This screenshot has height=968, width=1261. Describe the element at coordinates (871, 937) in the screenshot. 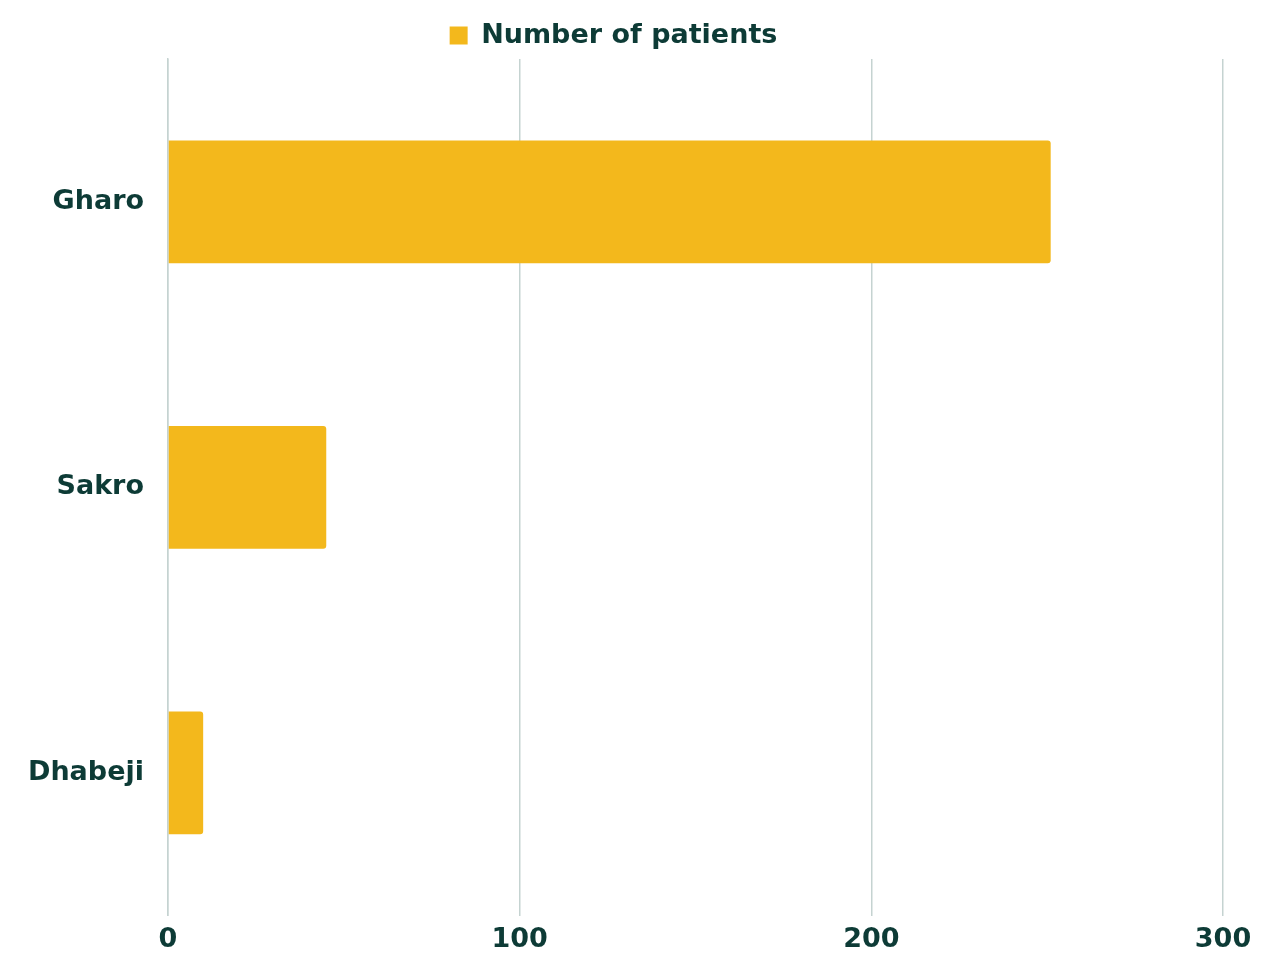

I see `x-tick-label: 200` at that location.